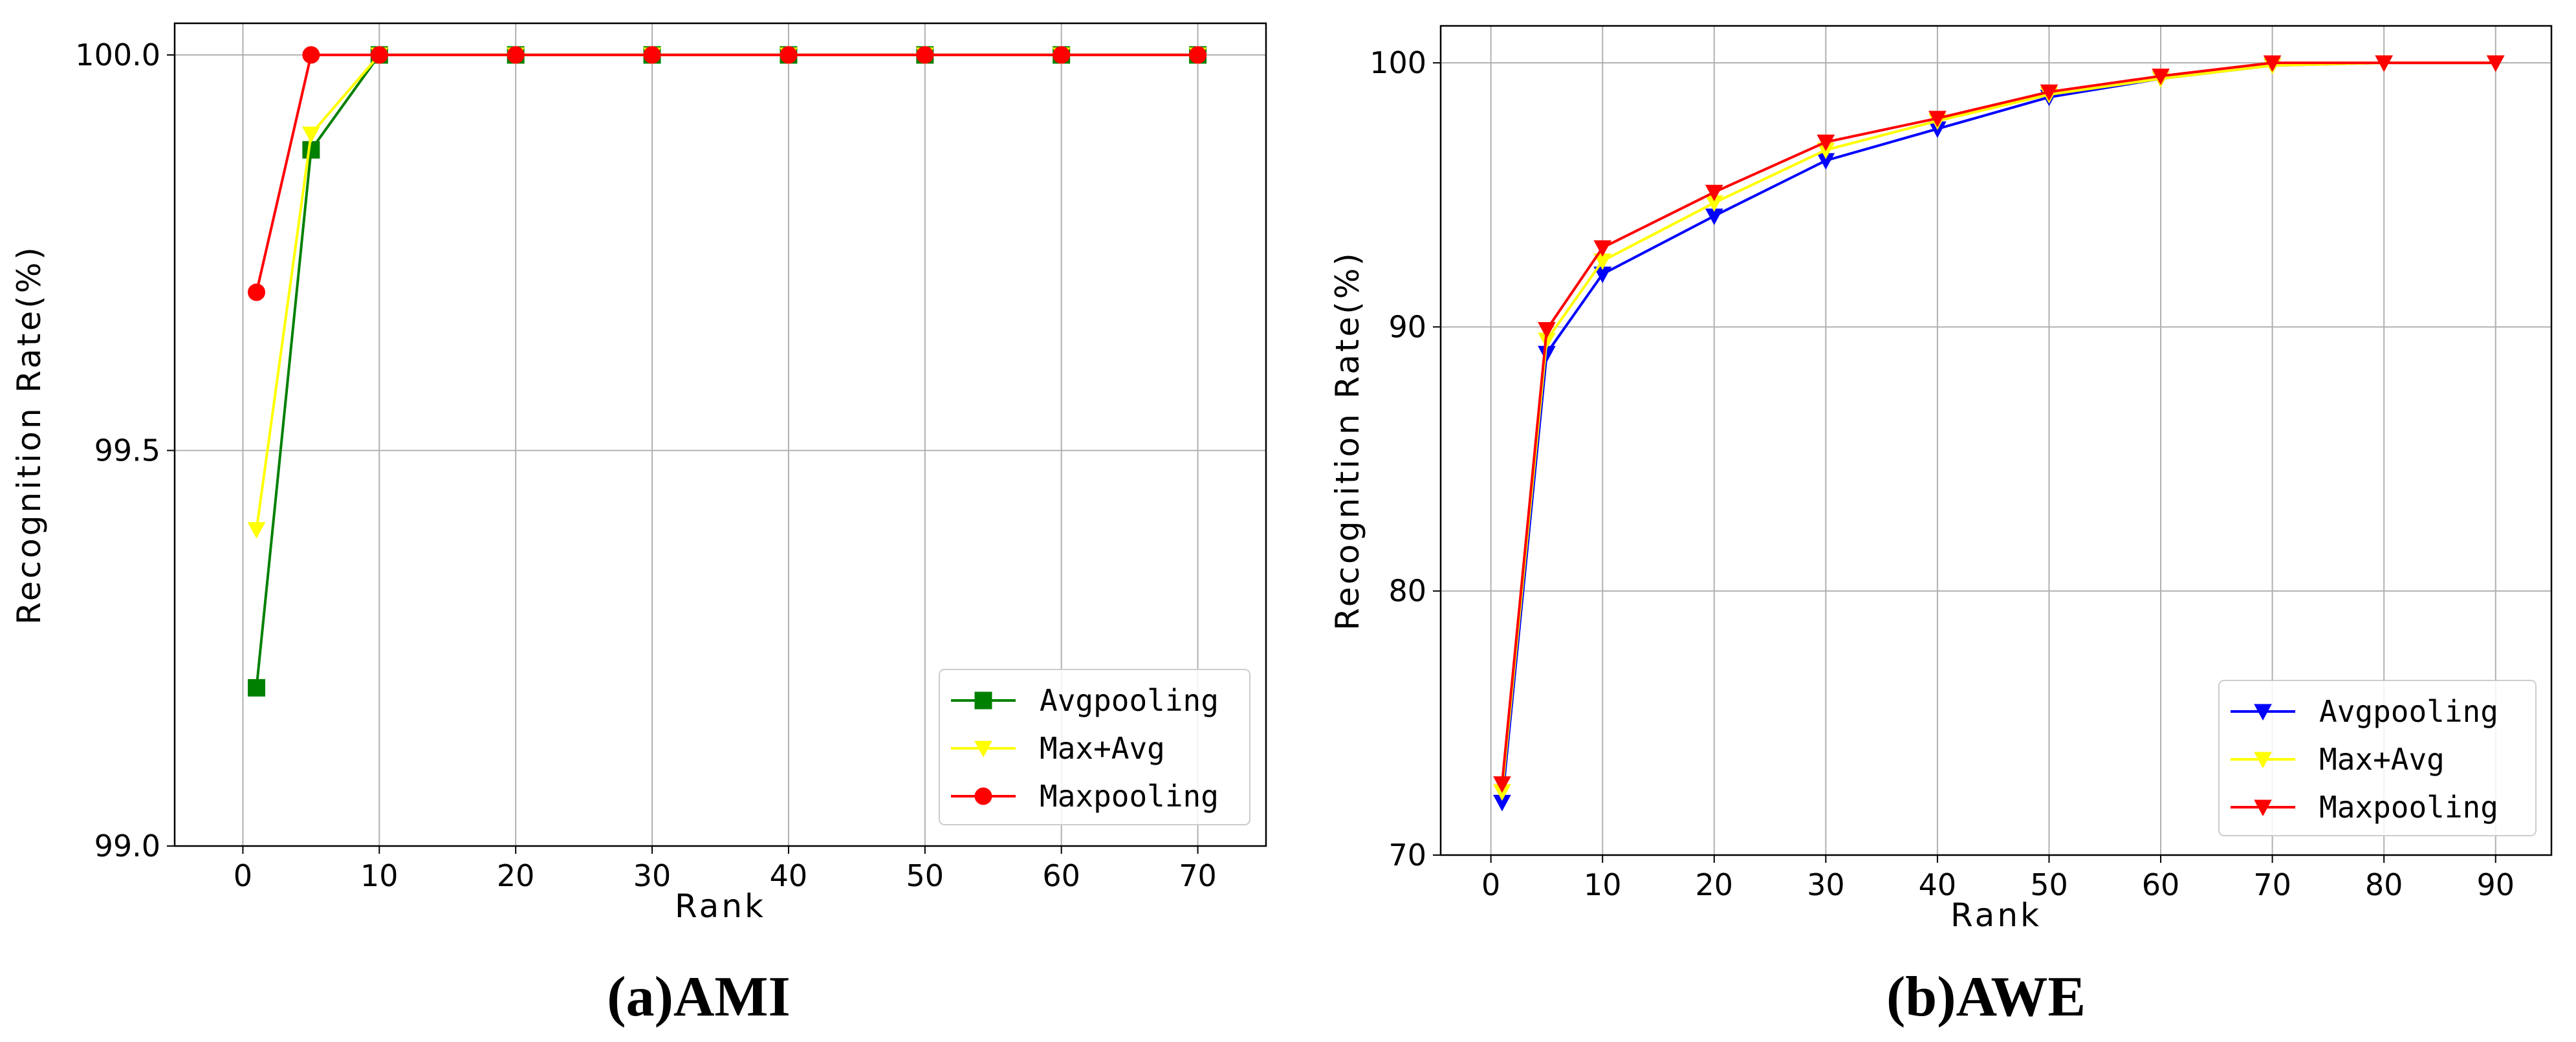 Image resolution: width=2576 pixels, height=1042 pixels. Describe the element at coordinates (2495, 884) in the screenshot. I see `x-tick-label: 90` at that location.